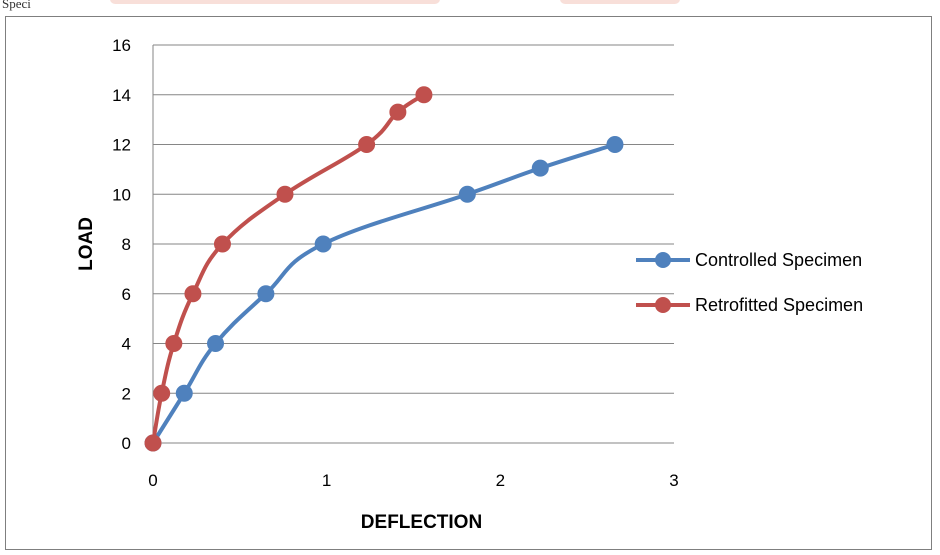  I want to click on x-tick-label: 0, so click(152, 480).